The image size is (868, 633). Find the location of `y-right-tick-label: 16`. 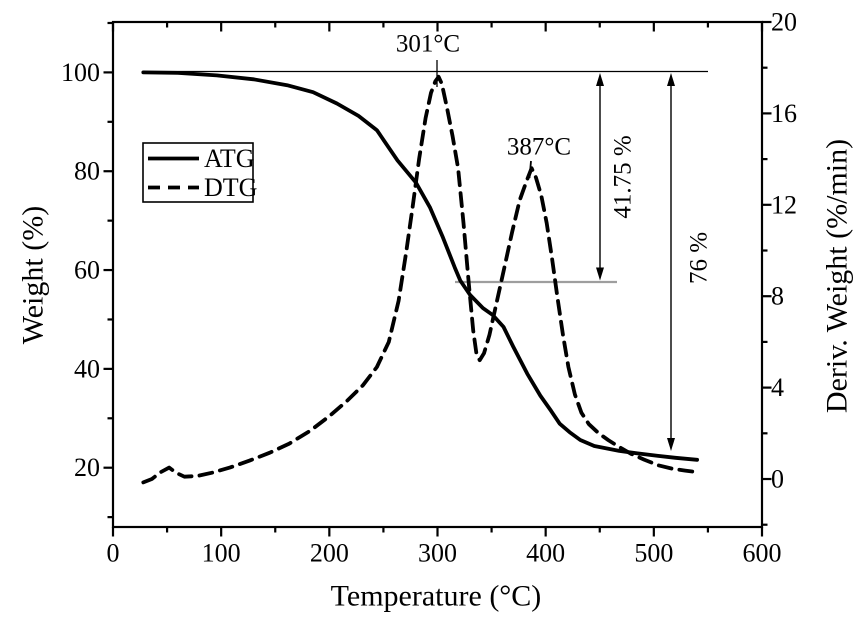

y-right-tick-label: 16 is located at coordinates (784, 113).